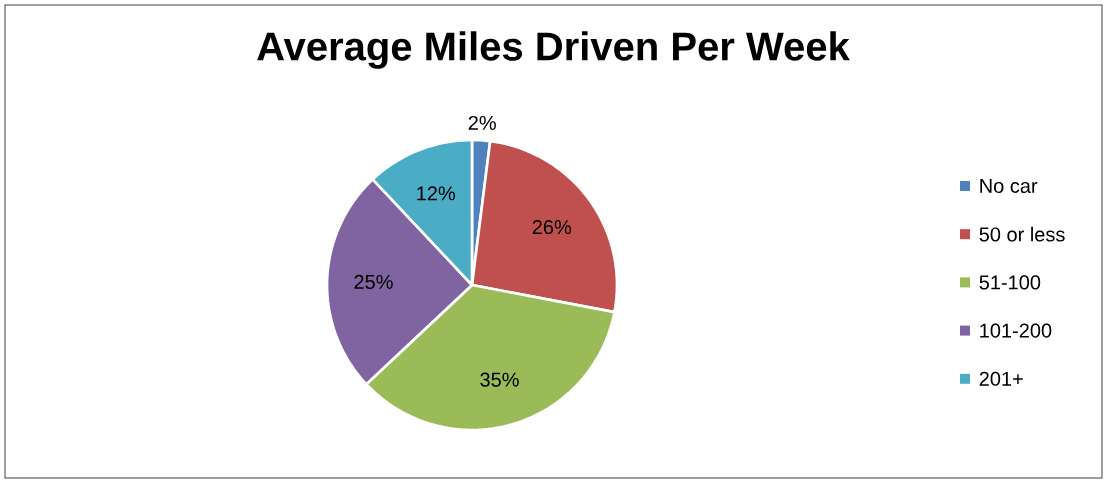  Describe the element at coordinates (373, 281) in the screenshot. I see `data-label: 25%` at that location.